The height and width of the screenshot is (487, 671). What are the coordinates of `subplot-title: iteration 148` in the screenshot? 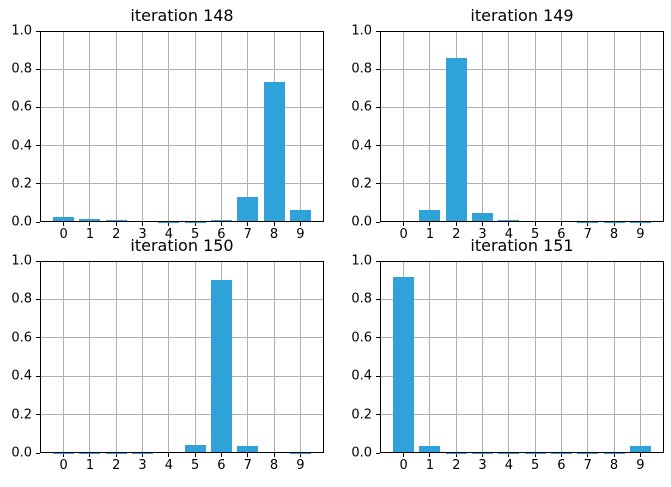 It's located at (182, 15).